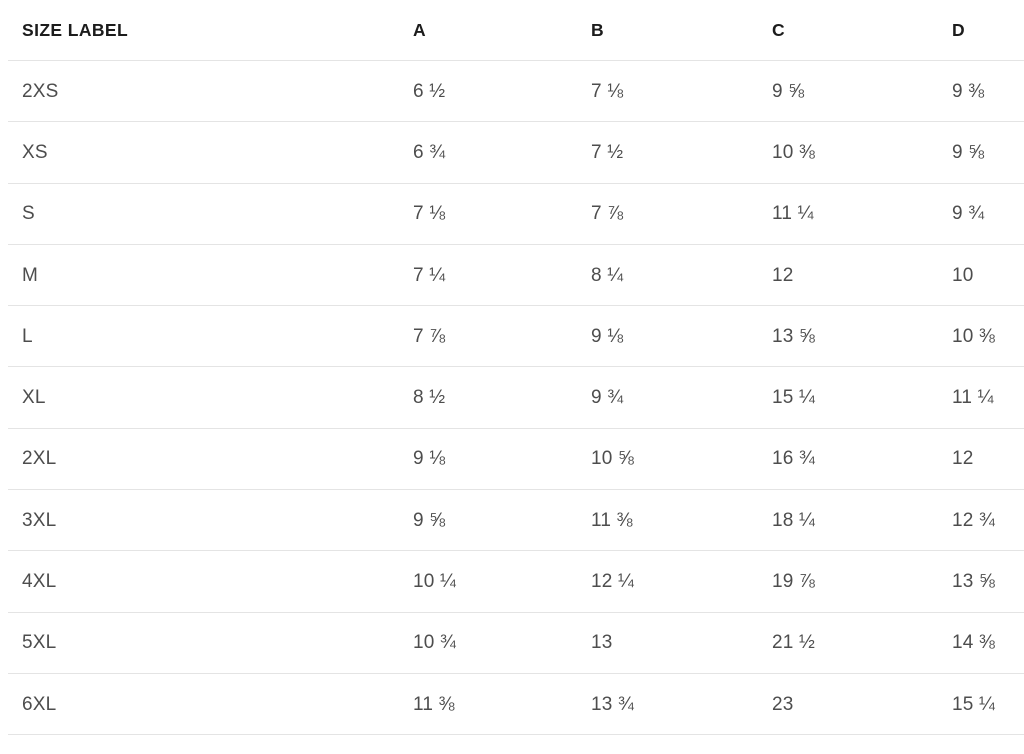  I want to click on measurement-b-cell: 11 ⅜, so click(612, 520).